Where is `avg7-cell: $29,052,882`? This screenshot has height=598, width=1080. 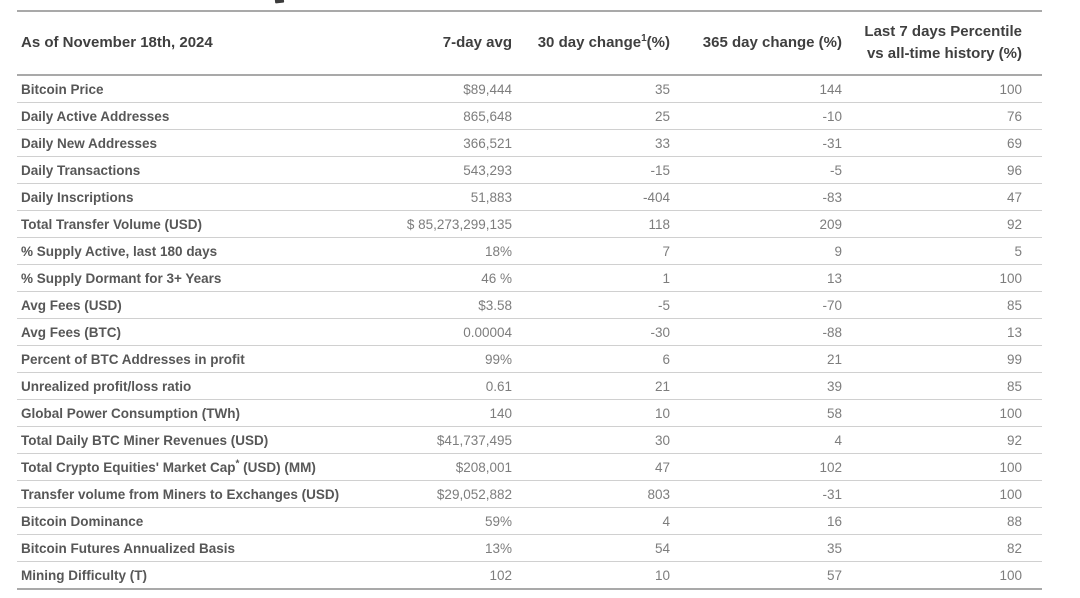
avg7-cell: $29,052,882 is located at coordinates (452, 494).